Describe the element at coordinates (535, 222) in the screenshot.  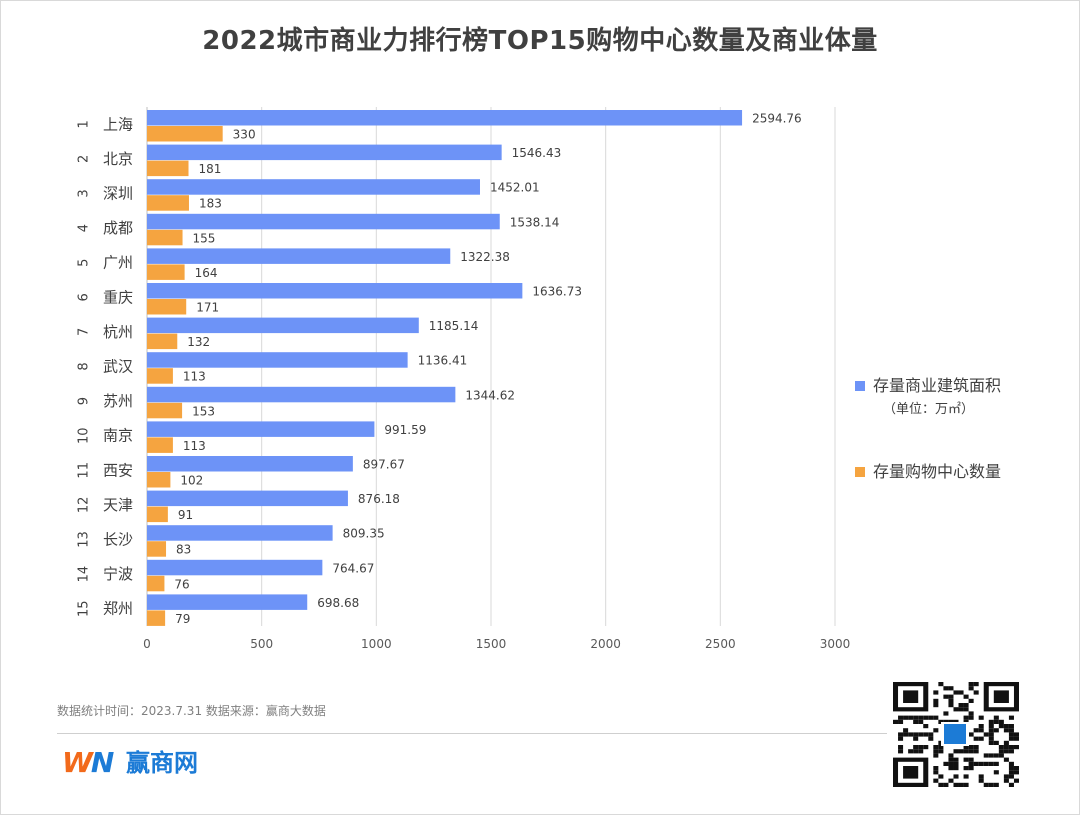
I see `data-label-area: 1538.14` at that location.